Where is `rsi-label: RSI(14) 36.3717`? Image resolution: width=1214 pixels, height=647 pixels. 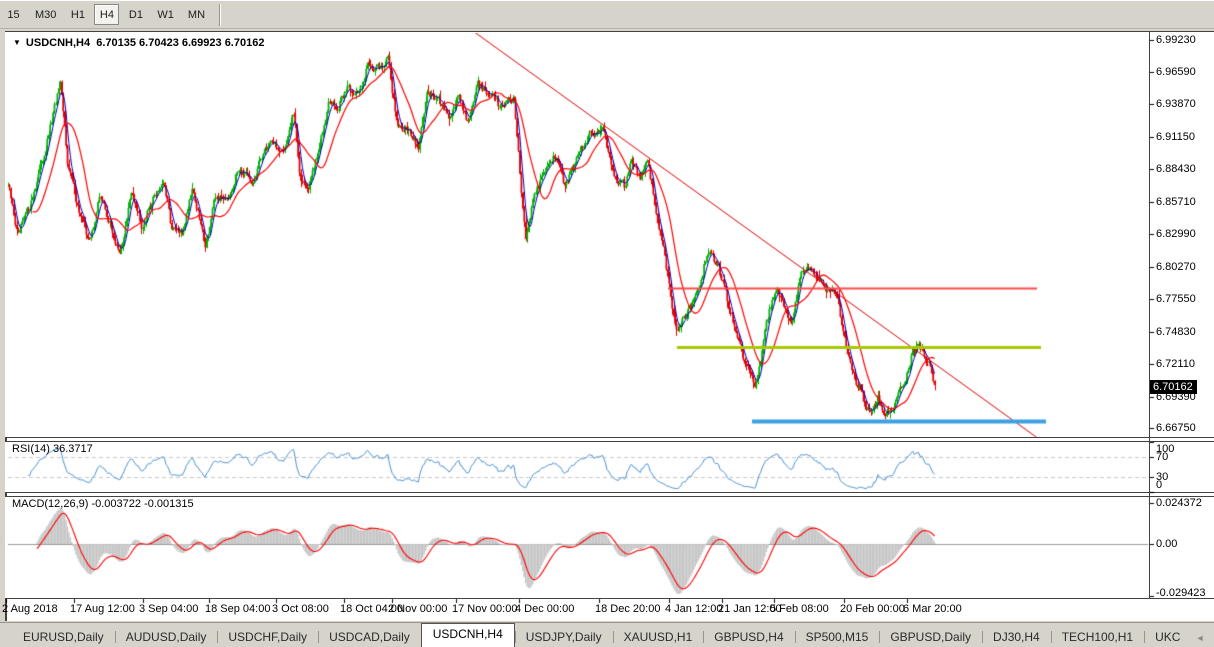 rsi-label: RSI(14) 36.3717 is located at coordinates (52, 449).